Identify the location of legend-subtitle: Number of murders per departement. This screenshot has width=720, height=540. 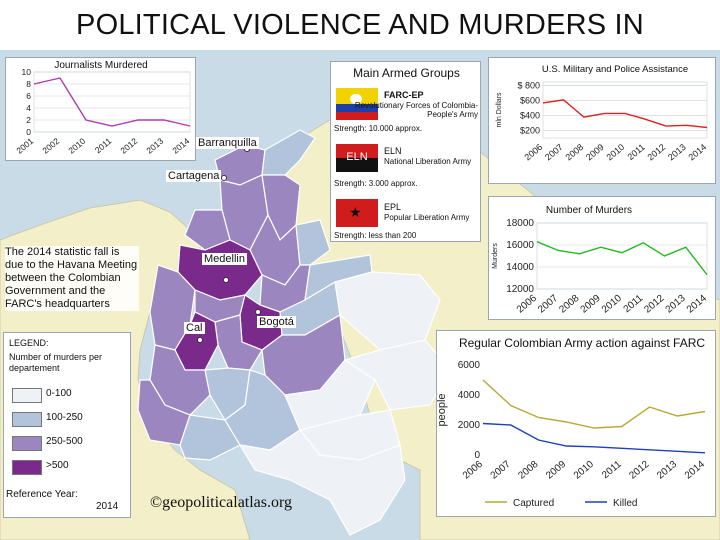
(56, 362).